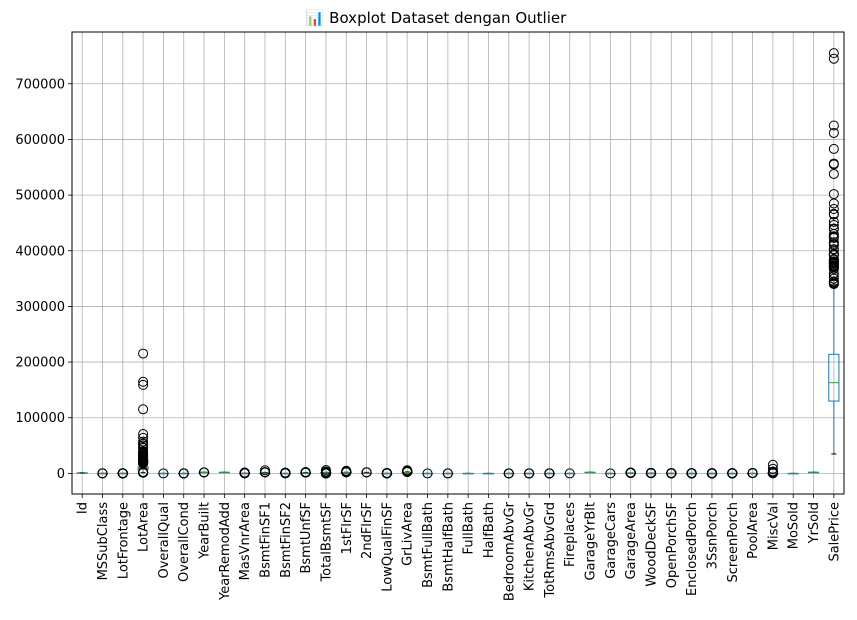 This screenshot has height=620, width=857. Describe the element at coordinates (326, 542) in the screenshot. I see `x-tick-label: TotalBsmtSF` at that location.